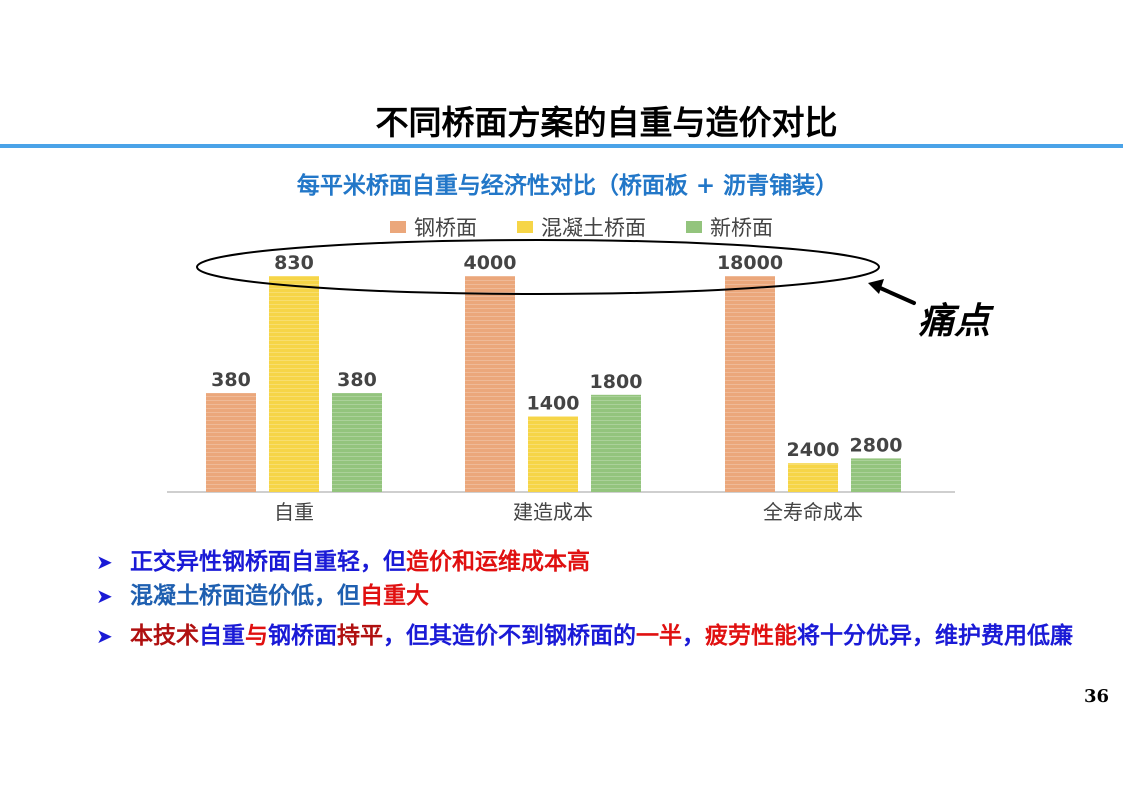 The height and width of the screenshot is (794, 1123). I want to click on bullet-segment: ，但其造价不到钢桥面的, so click(509, 636).